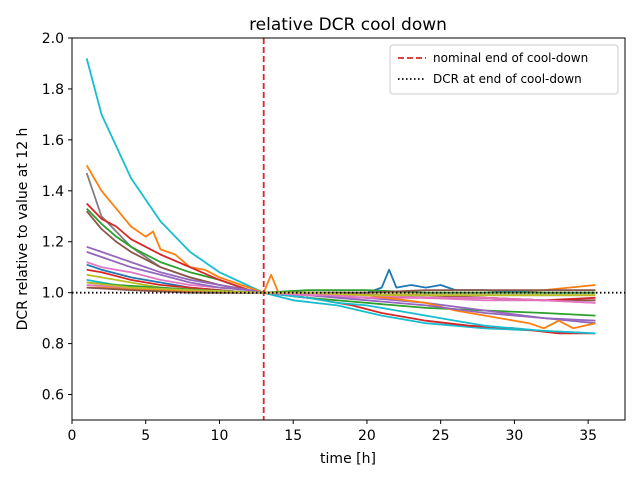 The height and width of the screenshot is (480, 640). Describe the element at coordinates (53, 345) in the screenshot. I see `y-tick-label: 0.8` at that location.